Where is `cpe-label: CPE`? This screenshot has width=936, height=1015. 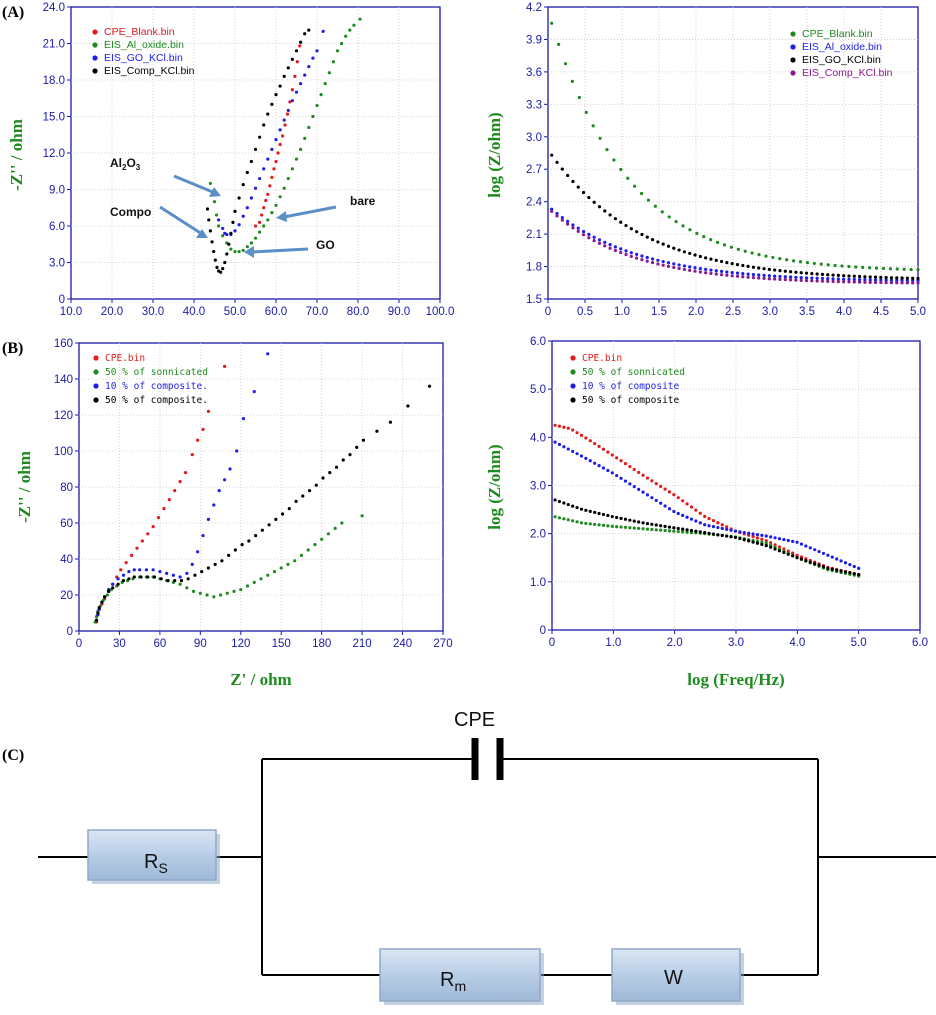
cpe-label: CPE is located at coordinates (474, 720).